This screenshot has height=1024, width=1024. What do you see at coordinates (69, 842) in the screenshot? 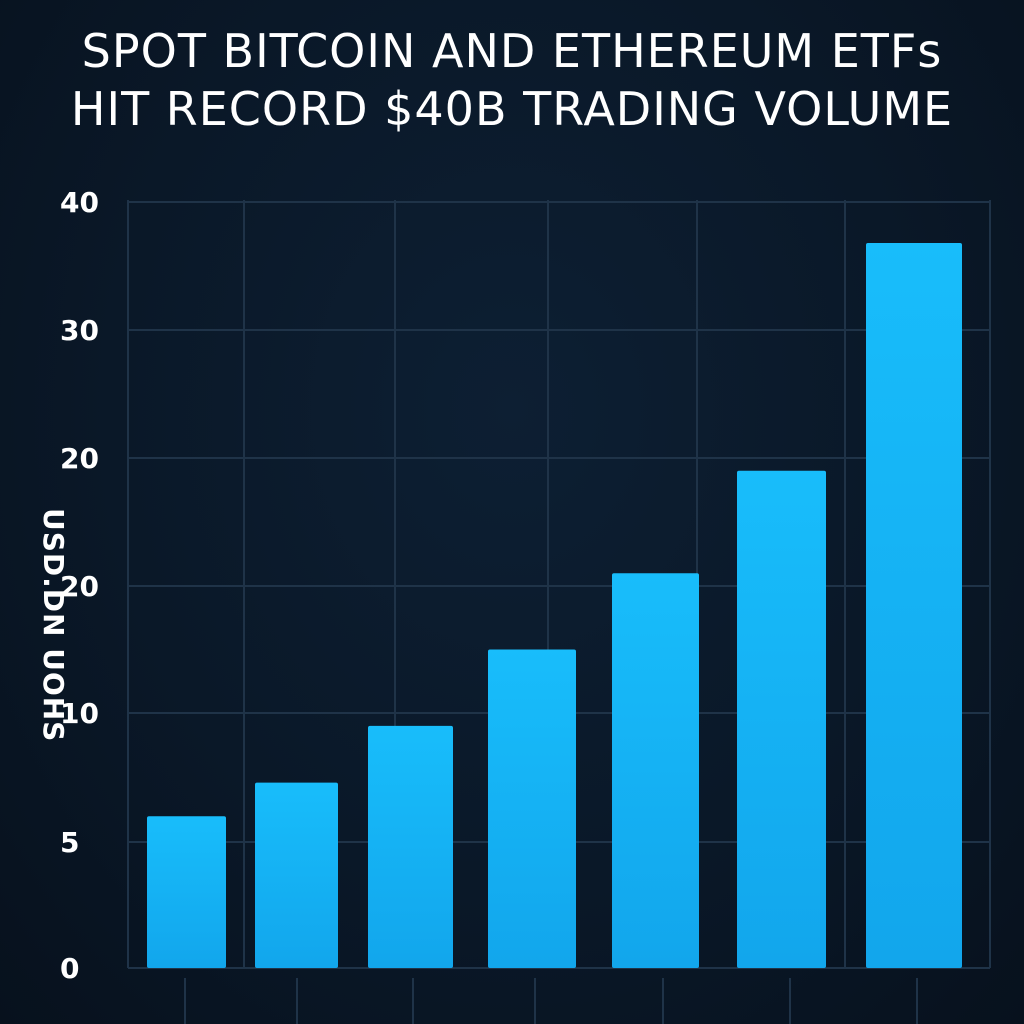
I see `y-tick-label: 5` at bounding box center [69, 842].